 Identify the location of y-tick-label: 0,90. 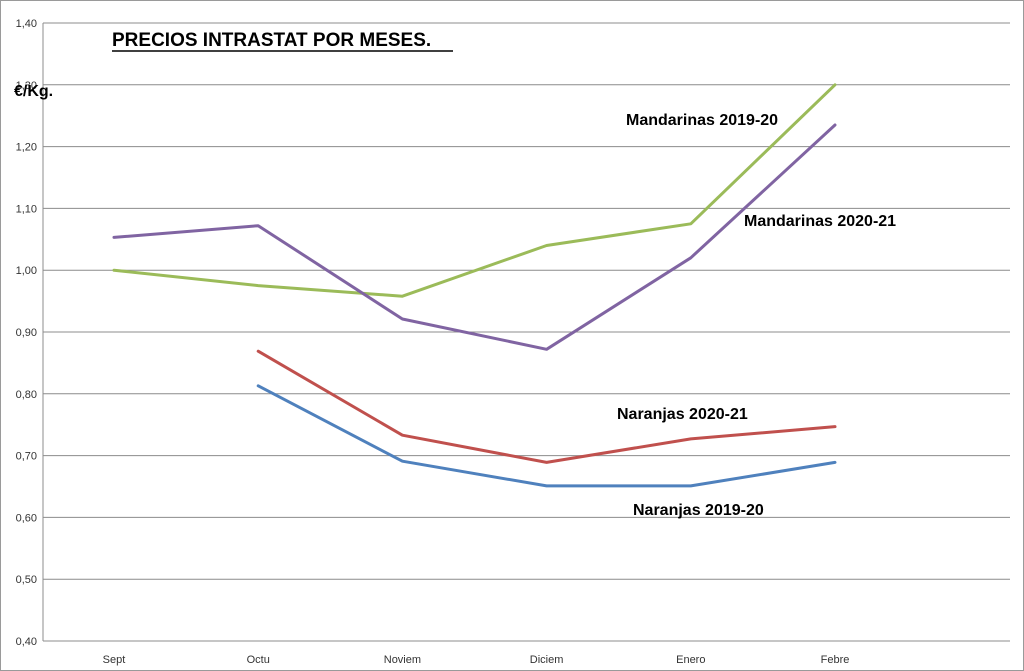
(26, 333).